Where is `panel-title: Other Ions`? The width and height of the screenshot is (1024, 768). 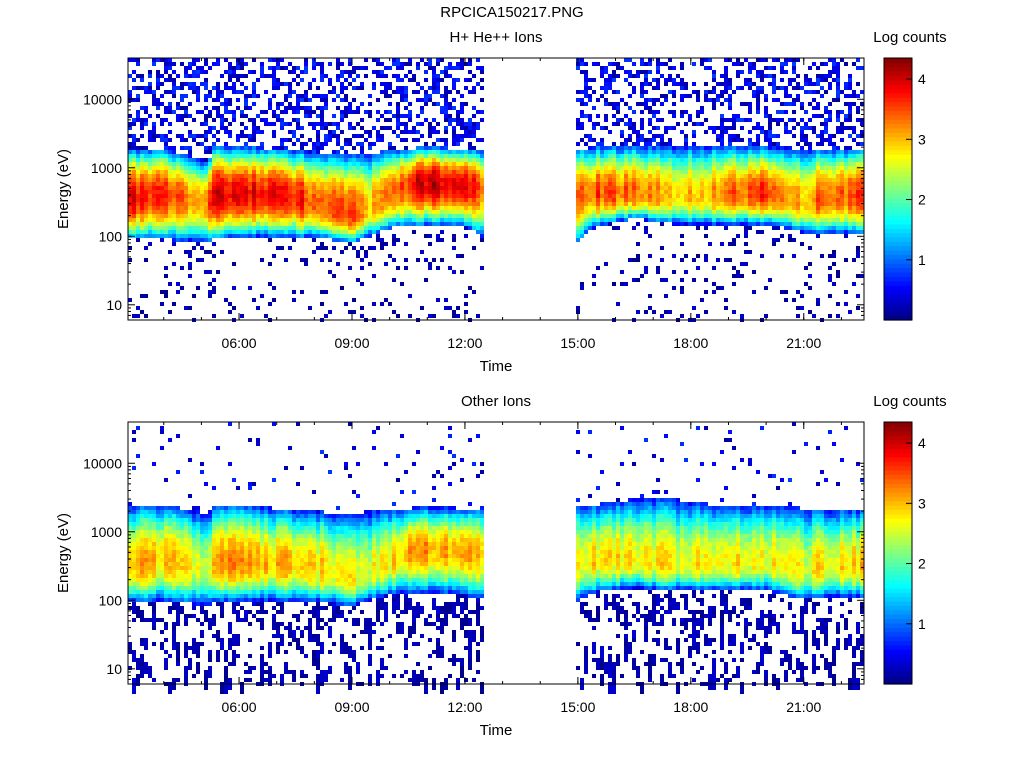 panel-title: Other Ions is located at coordinates (496, 401).